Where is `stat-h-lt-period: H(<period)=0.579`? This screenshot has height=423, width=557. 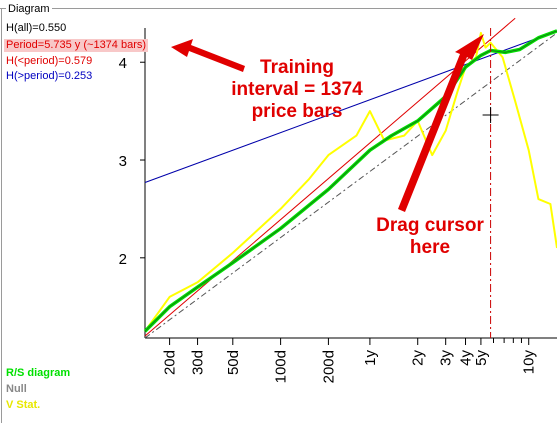
stat-h-lt-period: H(<period)=0.579 is located at coordinates (49, 61).